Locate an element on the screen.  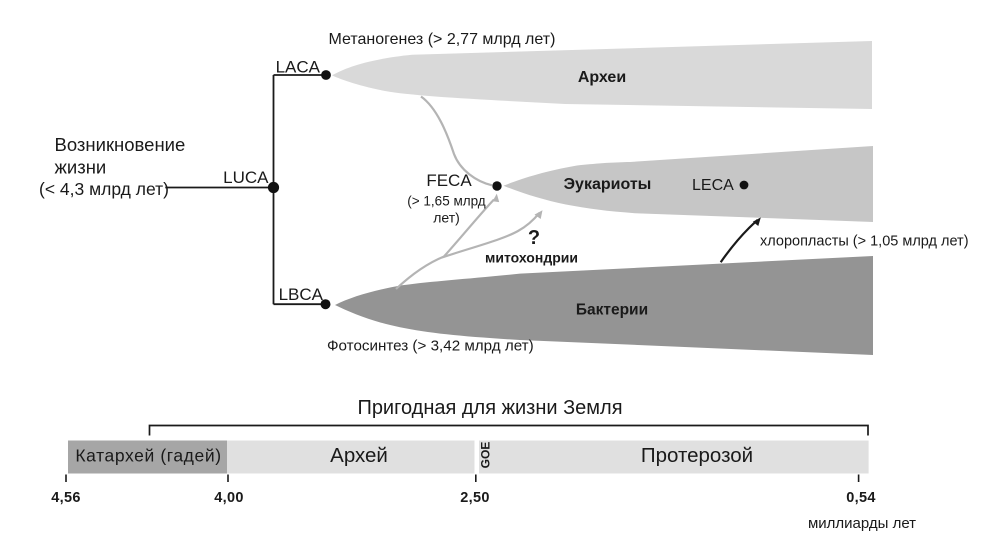
svg-text: LACA is located at coordinates (298, 67).